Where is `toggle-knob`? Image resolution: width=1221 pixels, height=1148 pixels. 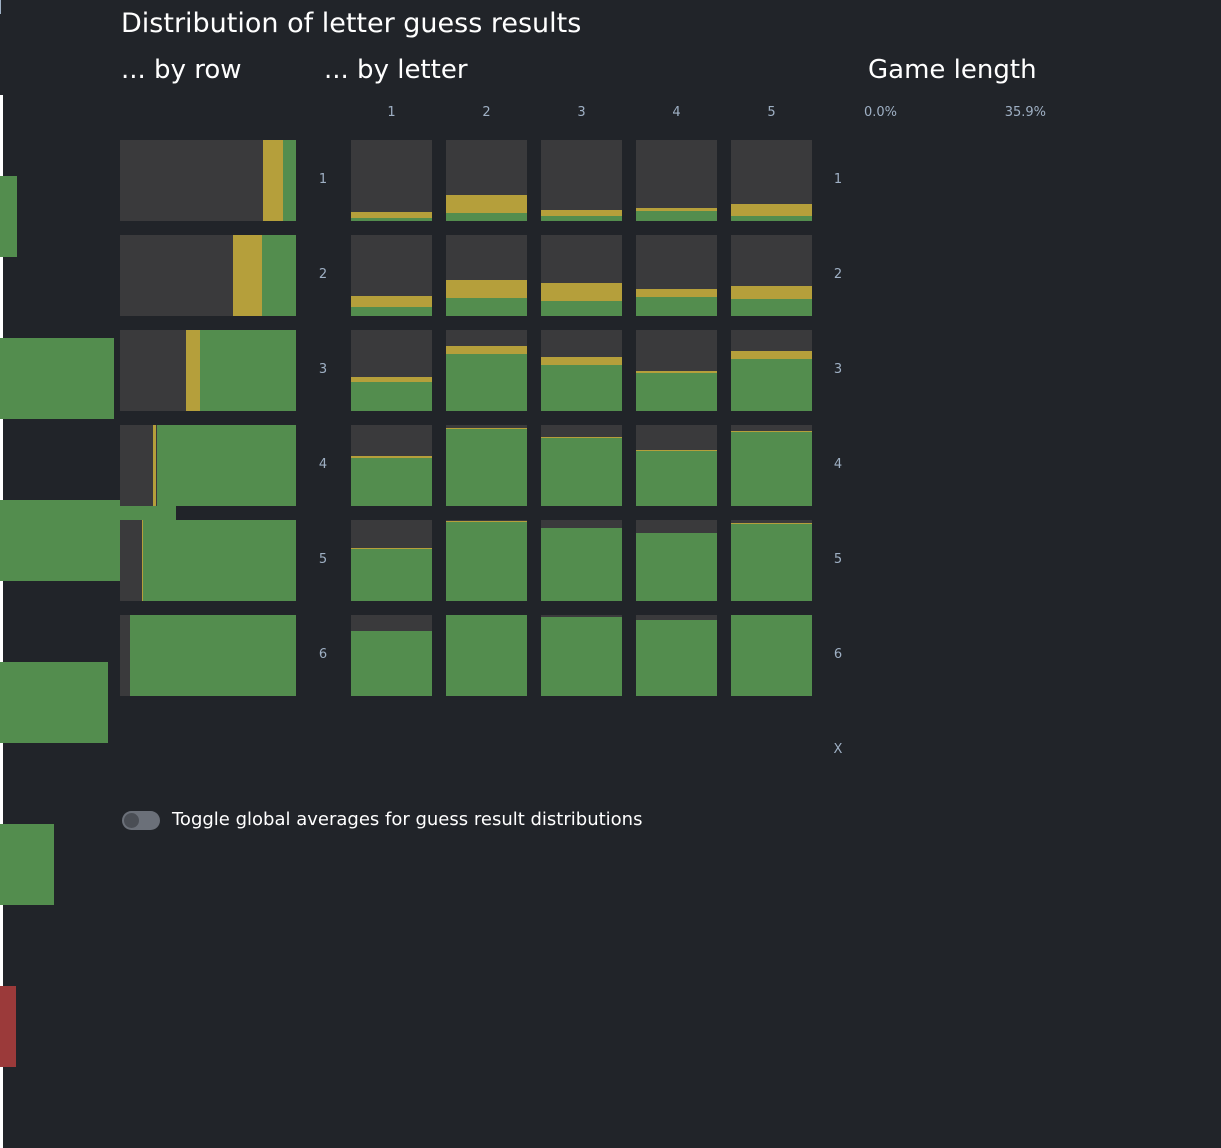 toggle-knob is located at coordinates (131, 820).